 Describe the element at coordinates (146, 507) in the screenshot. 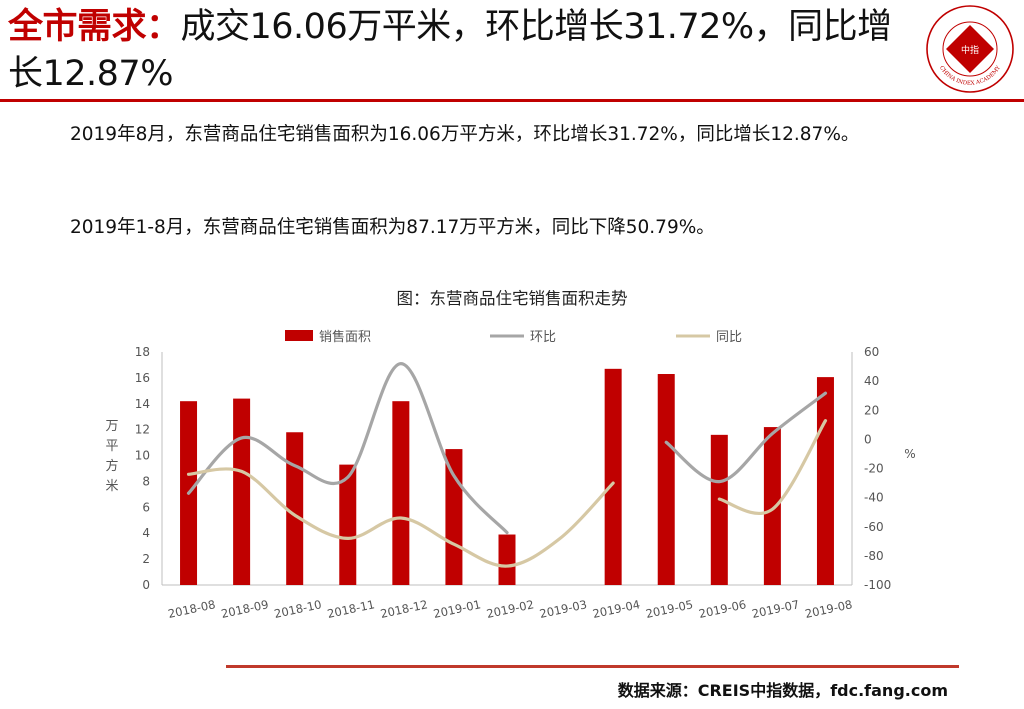

I see `y-tick-label: 6` at that location.